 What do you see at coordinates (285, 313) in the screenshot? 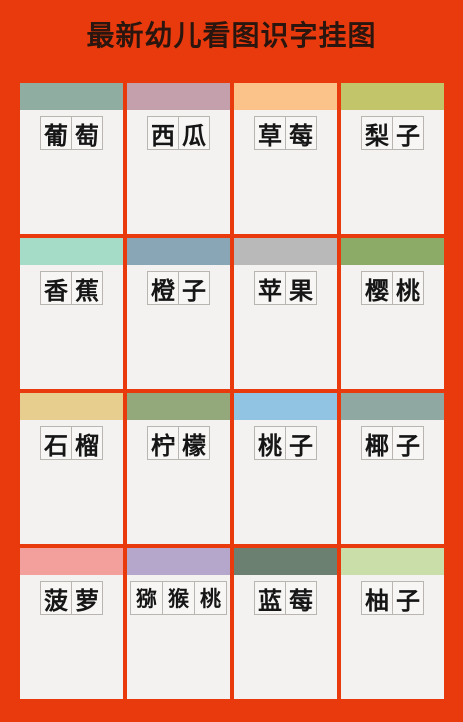
I see `fruit-card: 苹果` at bounding box center [285, 313].